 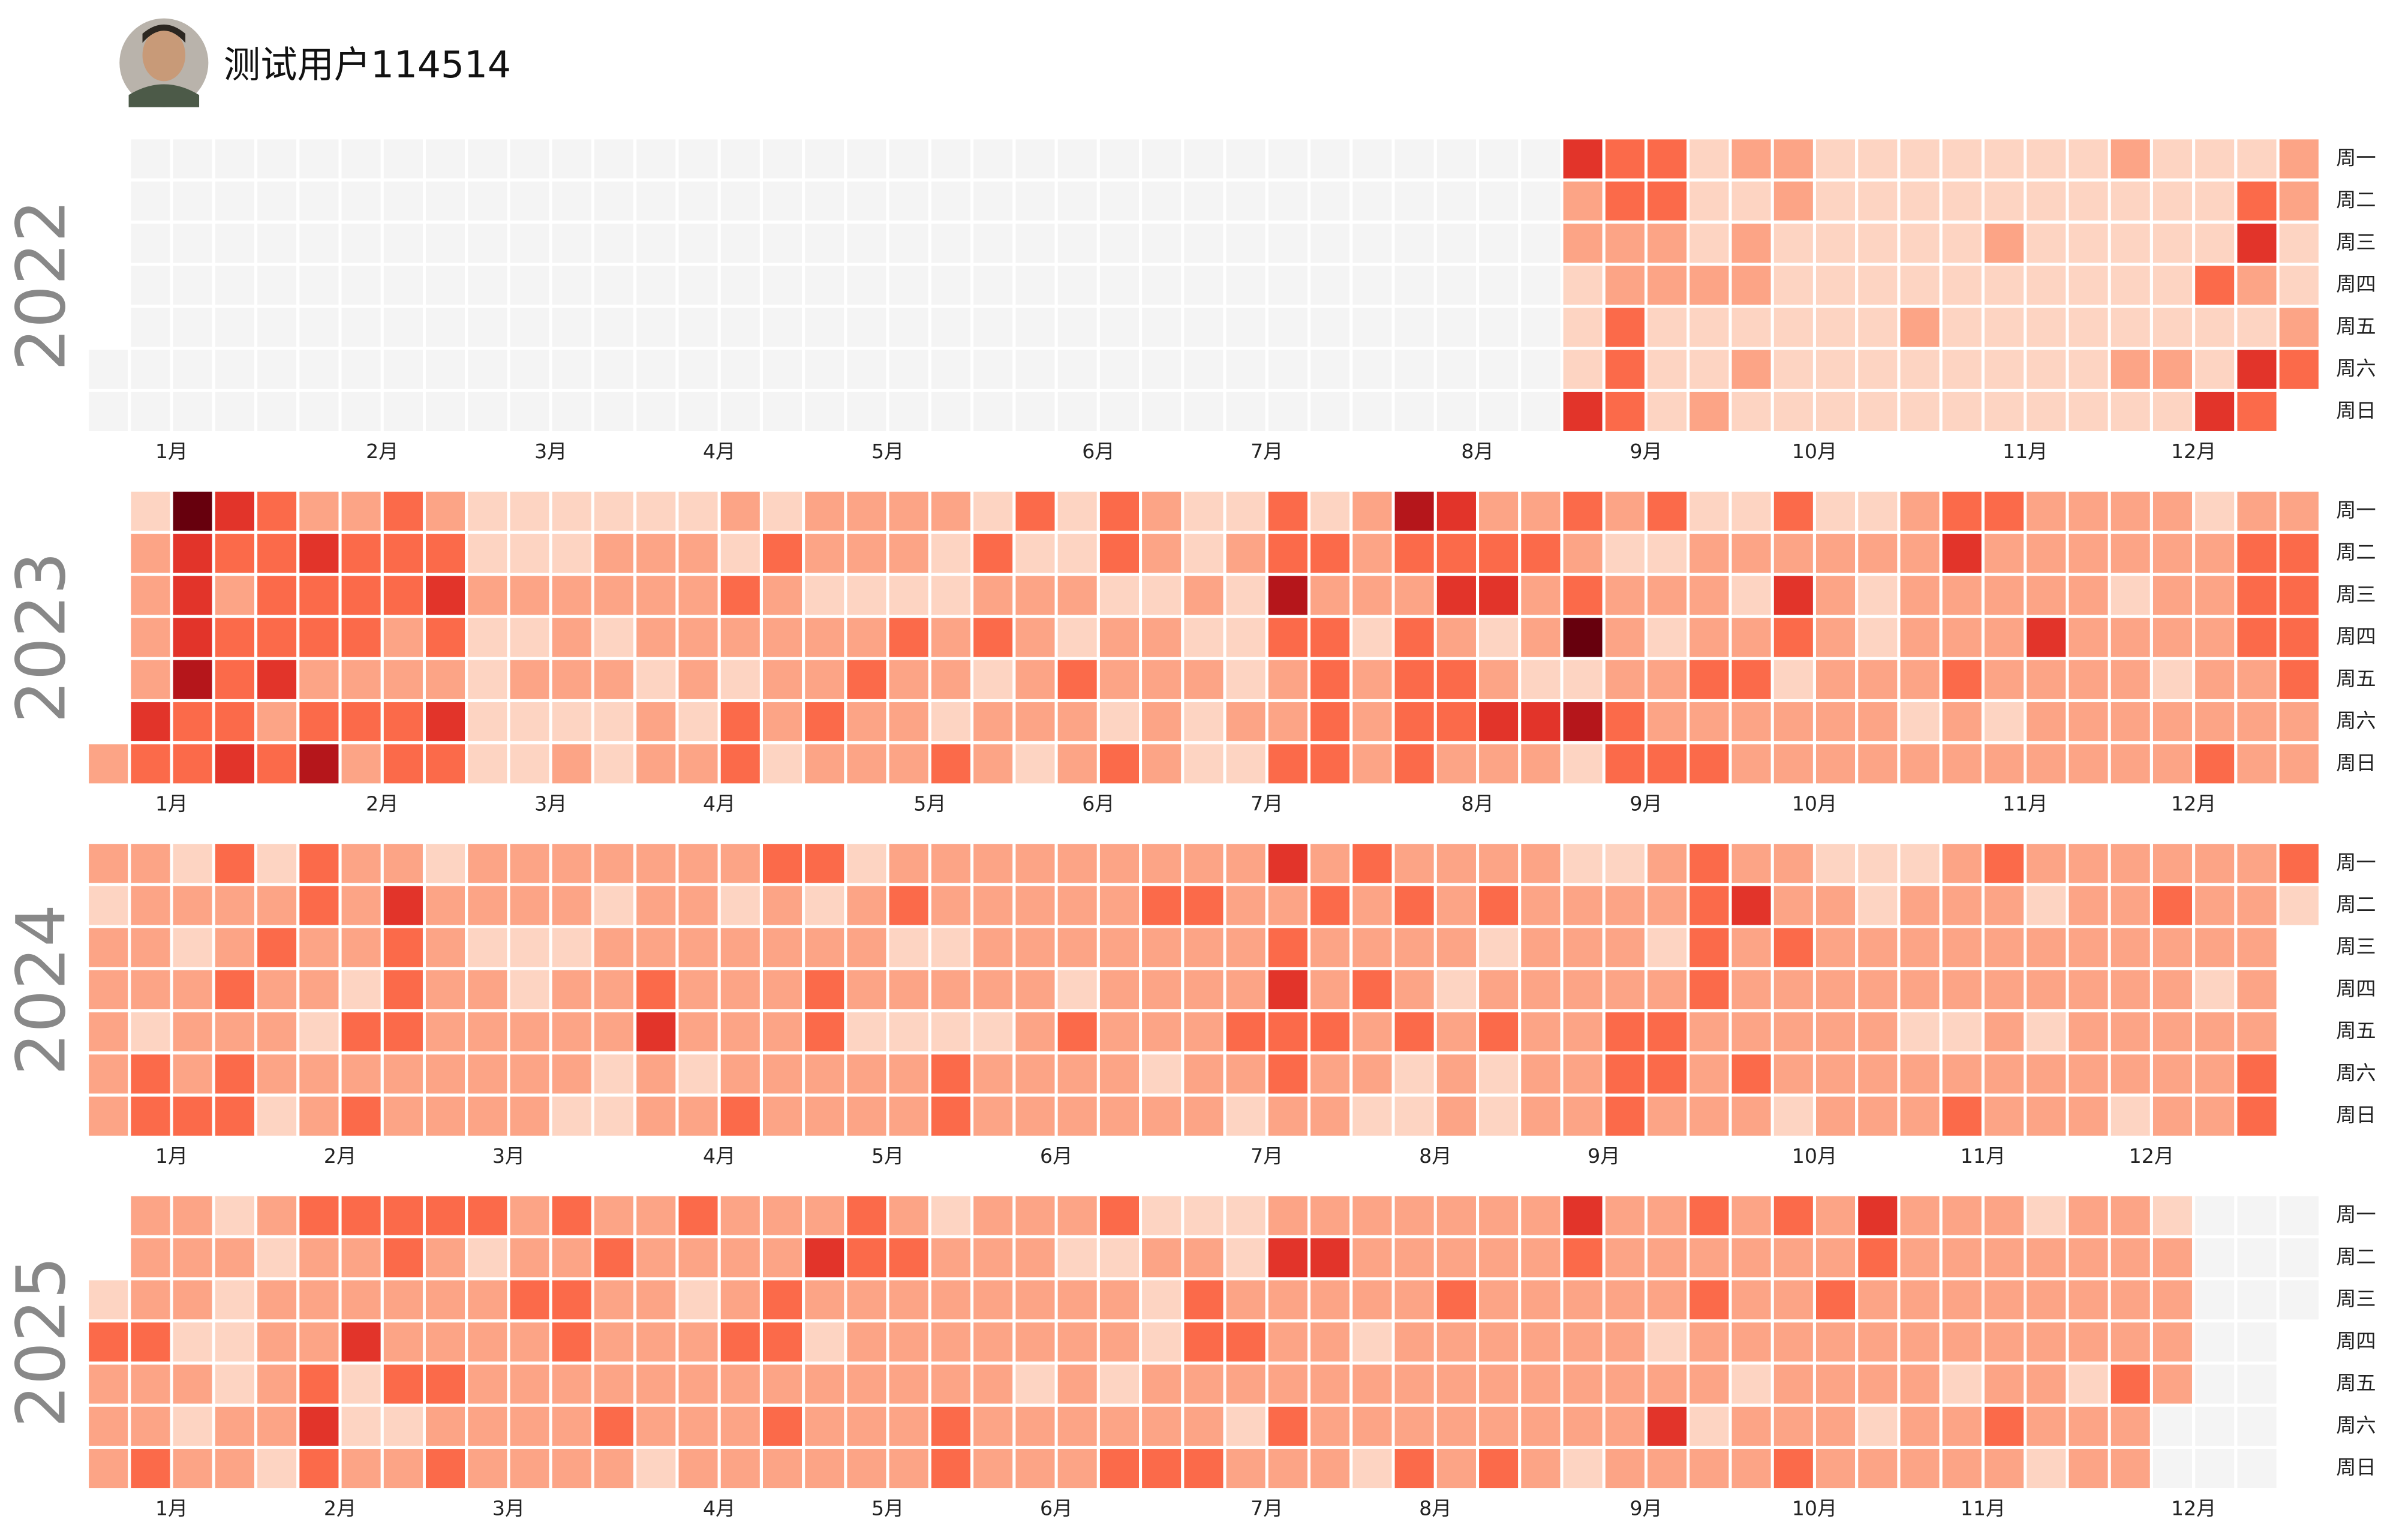 I want to click on weekday-label: 周四, so click(x=2356, y=988).